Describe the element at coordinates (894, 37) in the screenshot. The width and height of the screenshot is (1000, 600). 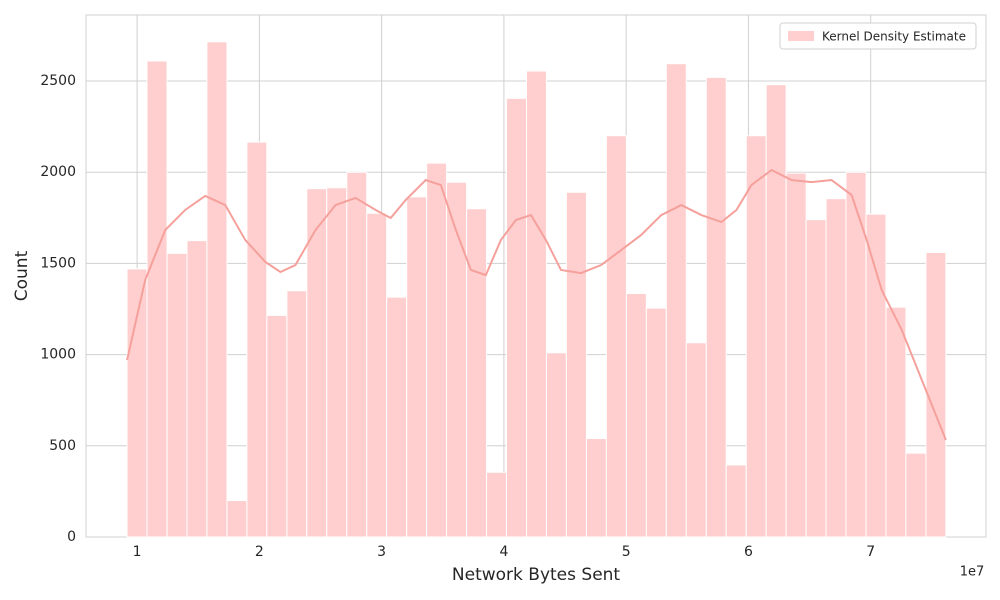
I see `legend-label: Kernel Density Estimate` at that location.